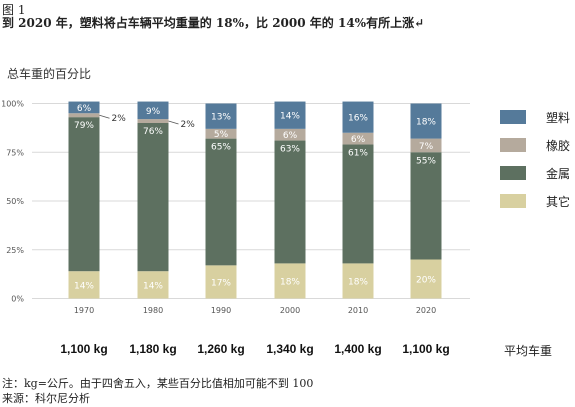  What do you see at coordinates (535, 145) in the screenshot?
I see `legend-item: 橡胶` at bounding box center [535, 145].